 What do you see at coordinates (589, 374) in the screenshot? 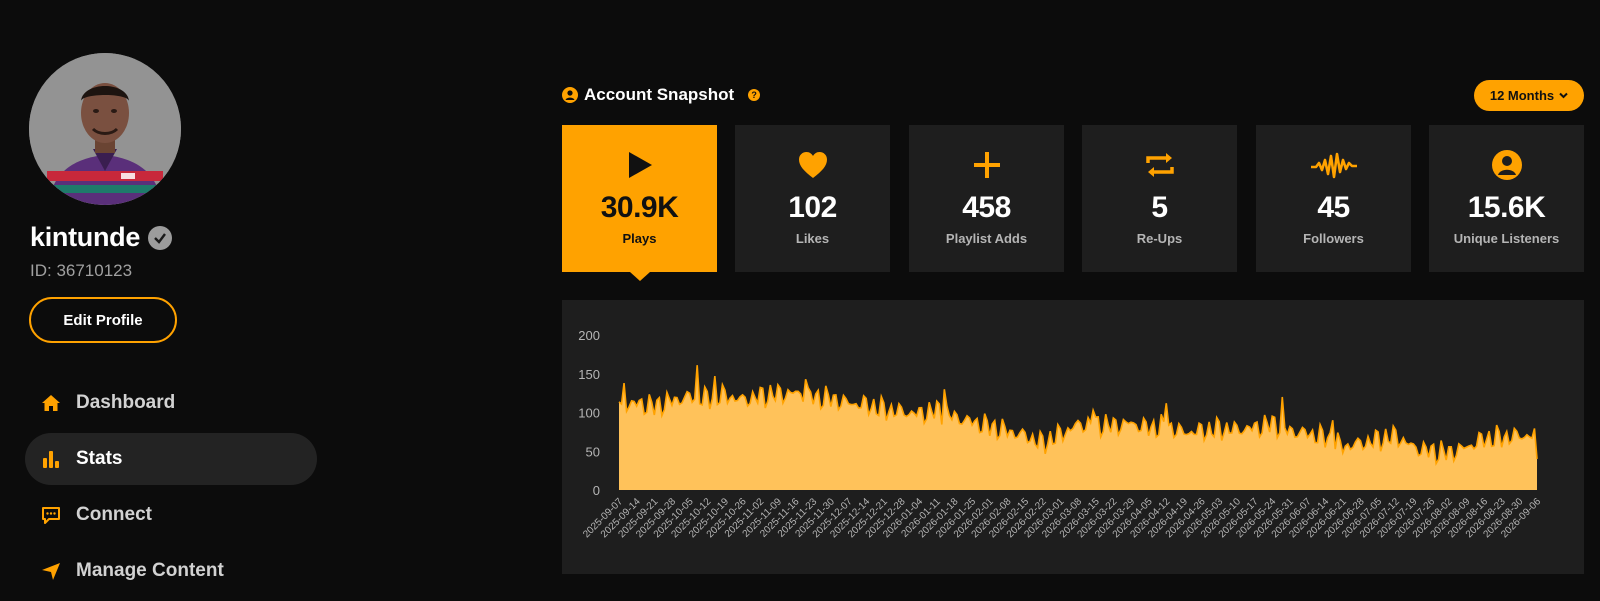
I see `y-tick-label: 150` at bounding box center [589, 374].